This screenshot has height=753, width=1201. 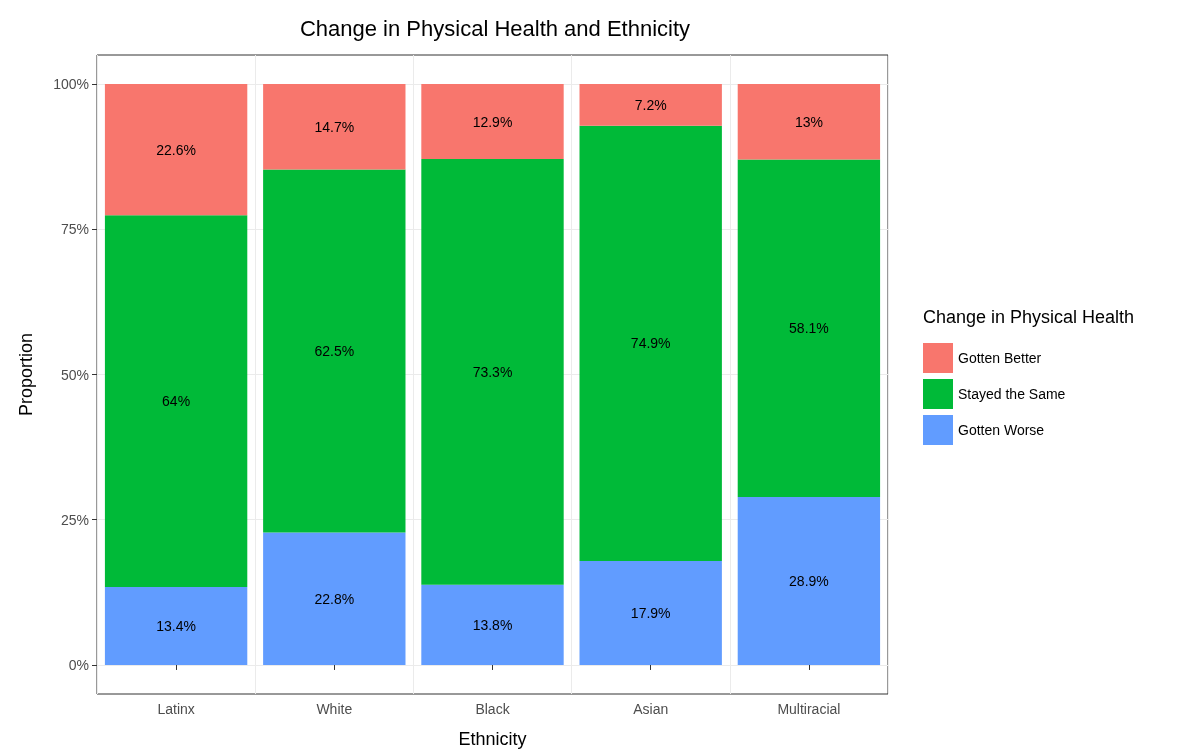 I want to click on x-tick-label: Black, so click(x=493, y=709).